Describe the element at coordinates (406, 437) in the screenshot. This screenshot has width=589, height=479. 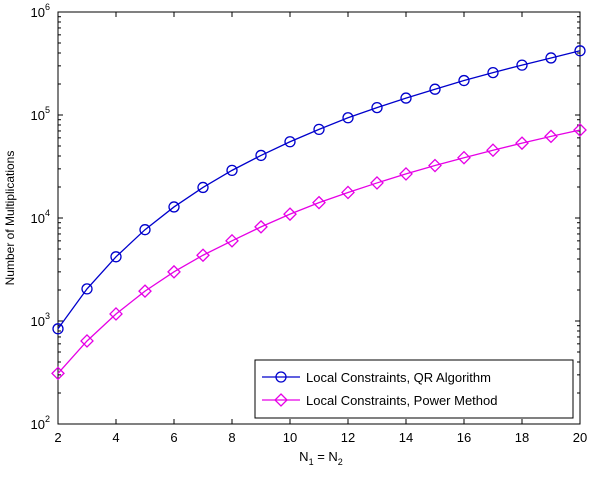
I see `x-tick-label-14: 14` at that location.